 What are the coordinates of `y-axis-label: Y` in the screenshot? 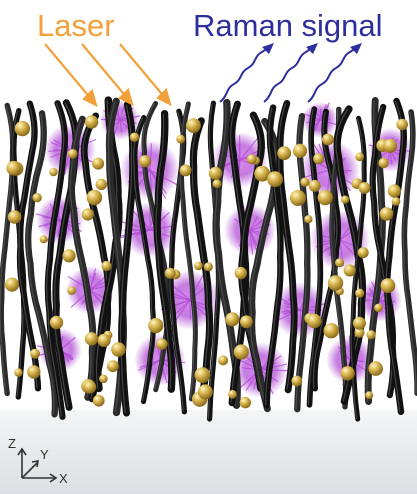 It's located at (44, 454).